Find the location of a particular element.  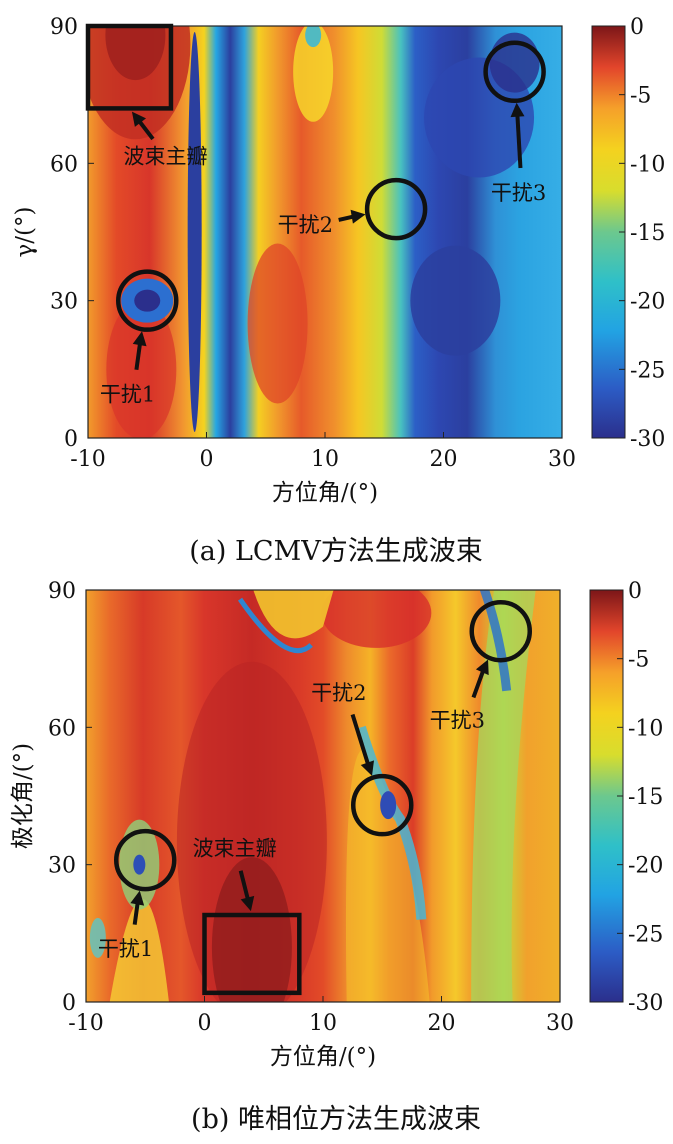

figure-caption: (b) 唯相位方法生成波束 is located at coordinates (336, 1119).